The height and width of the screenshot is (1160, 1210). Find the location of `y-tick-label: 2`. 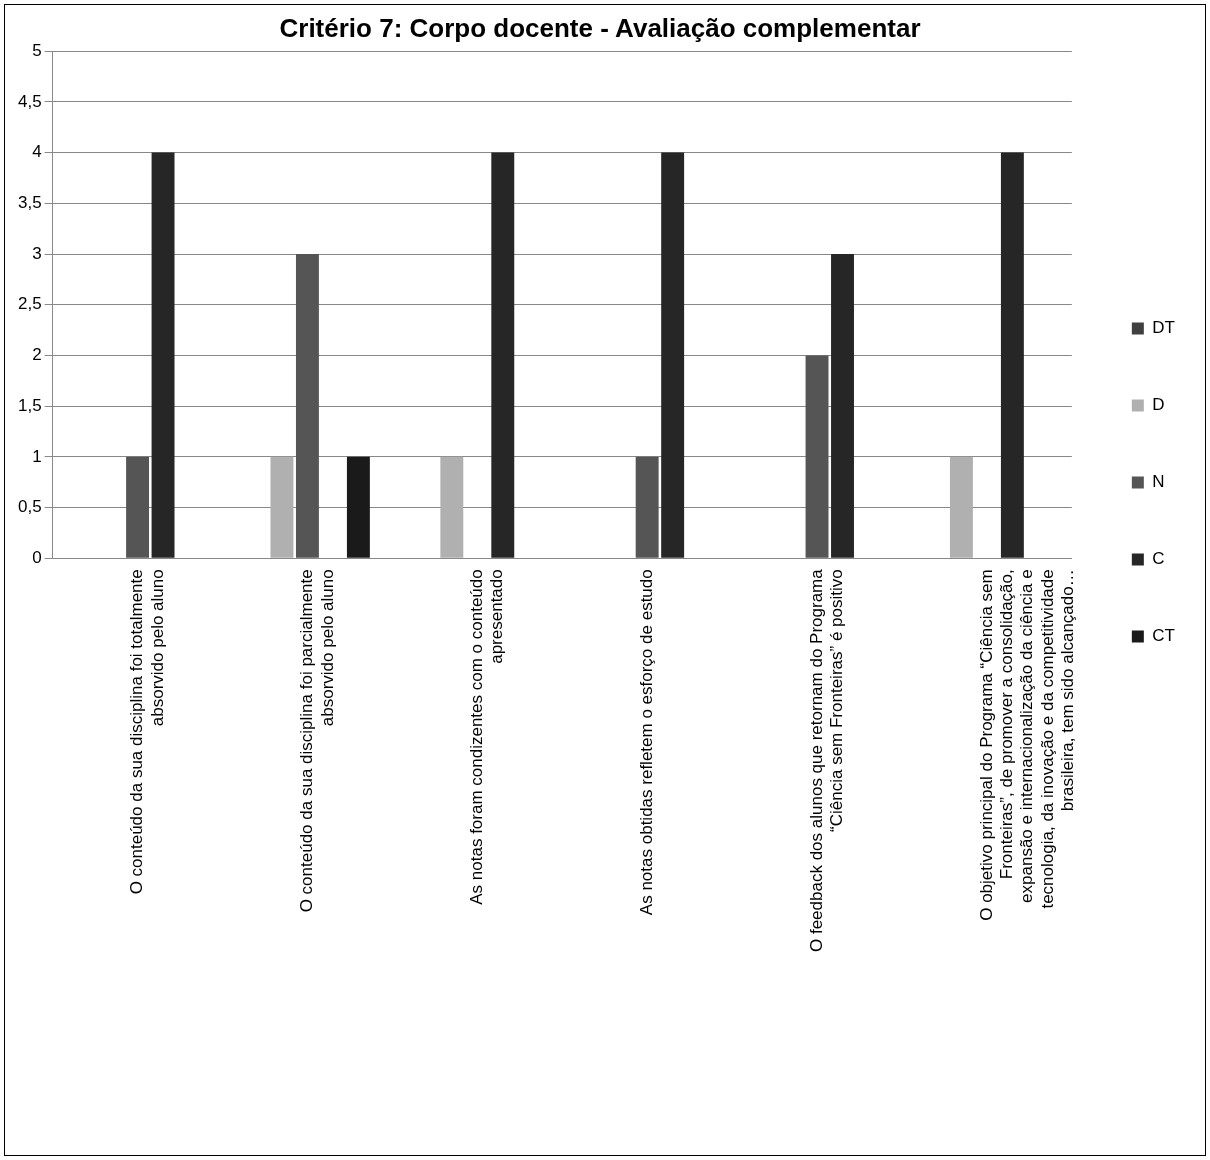

y-tick-label: 2 is located at coordinates (37, 355).